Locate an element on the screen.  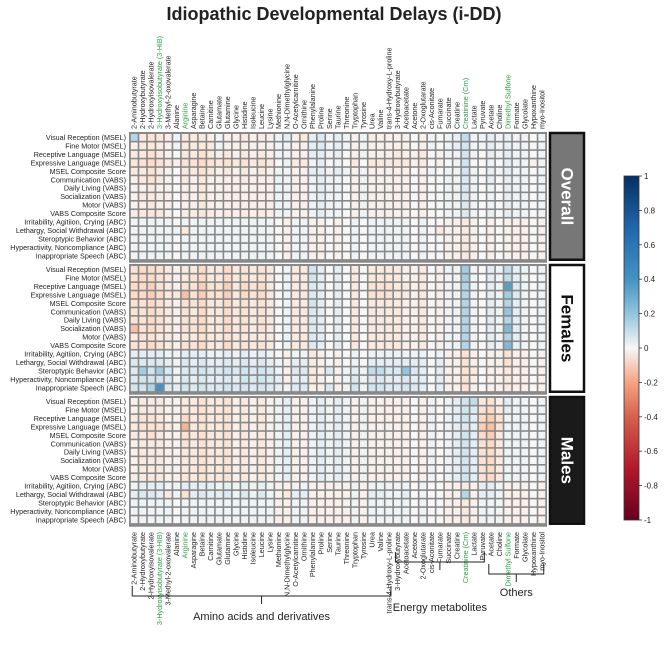
row-label: Visual Reception (MSEL) is located at coordinates (86, 269).